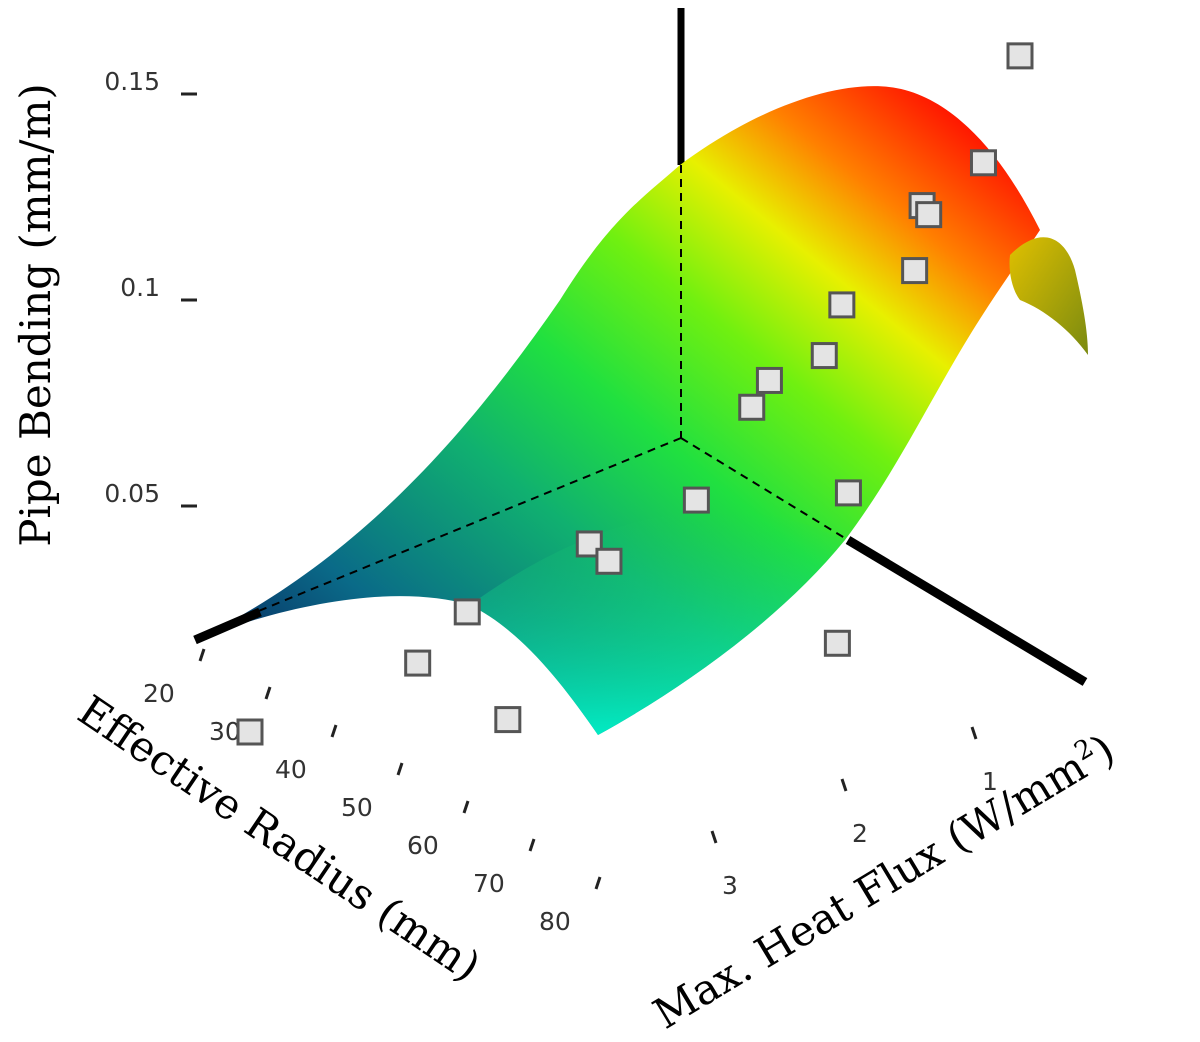 Image resolution: width=1200 pixels, height=1042 pixels. Describe the element at coordinates (555, 921) in the screenshot. I see `x-tick-label: 80` at that location.